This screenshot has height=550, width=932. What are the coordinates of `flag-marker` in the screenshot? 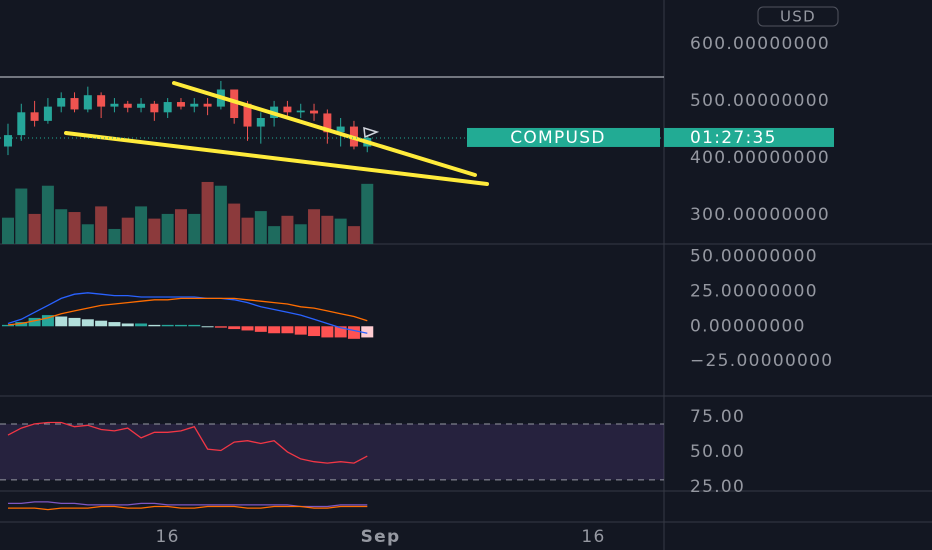 It's located at (371, 132).